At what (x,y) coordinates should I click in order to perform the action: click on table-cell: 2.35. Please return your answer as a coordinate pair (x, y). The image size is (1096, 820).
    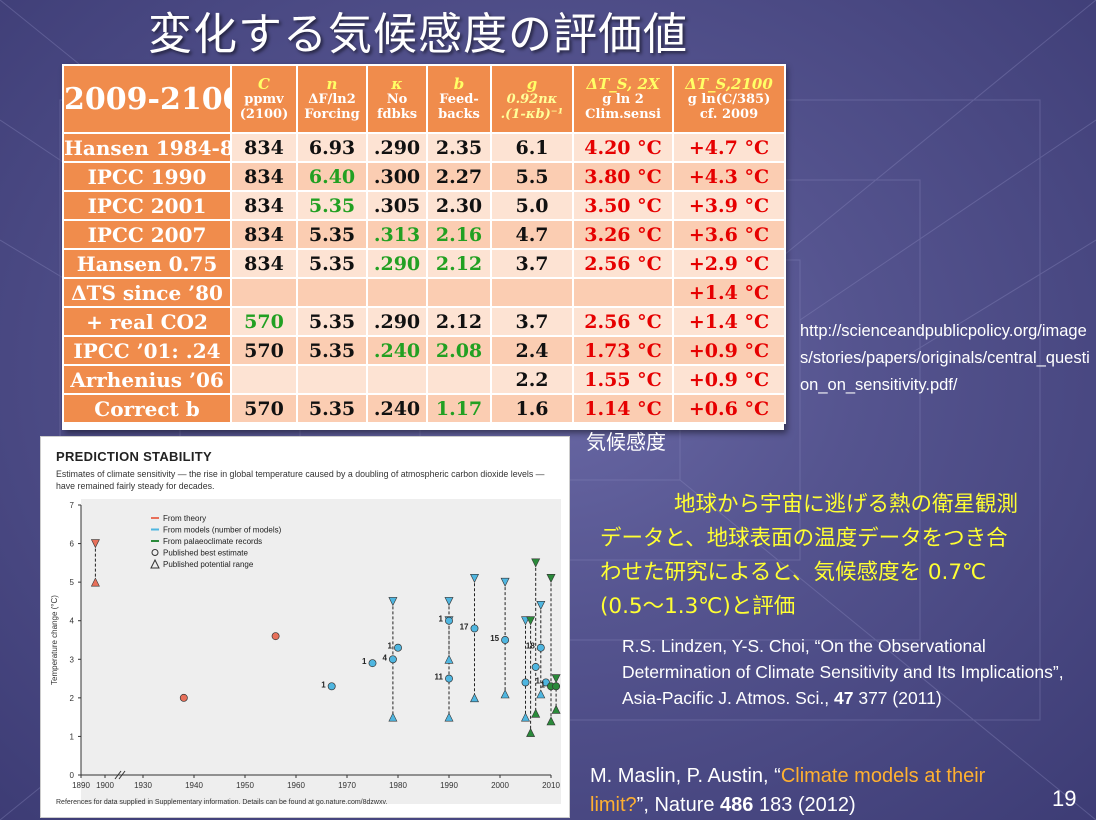
    Looking at the image, I should click on (459, 147).